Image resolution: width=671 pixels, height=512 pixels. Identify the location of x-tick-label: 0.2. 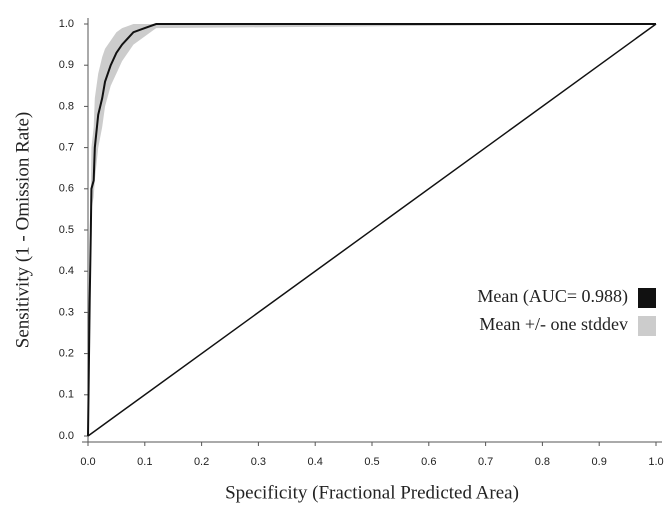
(201, 462).